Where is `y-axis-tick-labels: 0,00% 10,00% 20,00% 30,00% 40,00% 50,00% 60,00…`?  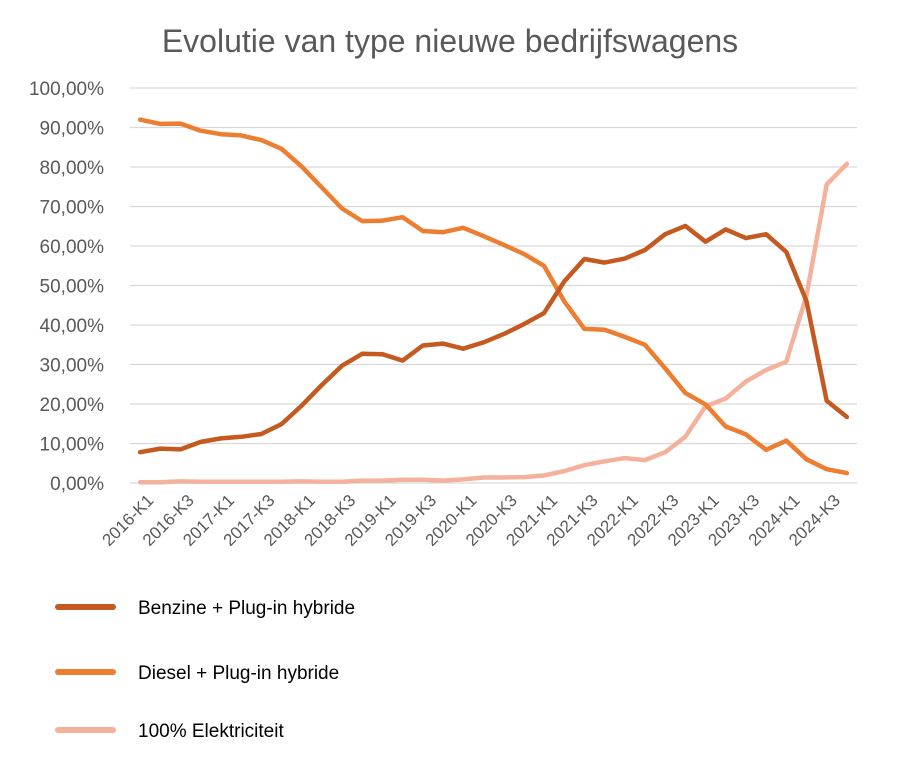
y-axis-tick-labels: 0,00% 10,00% 20,00% 30,00% 40,00% 50,00% 60,00… is located at coordinates (66, 287).